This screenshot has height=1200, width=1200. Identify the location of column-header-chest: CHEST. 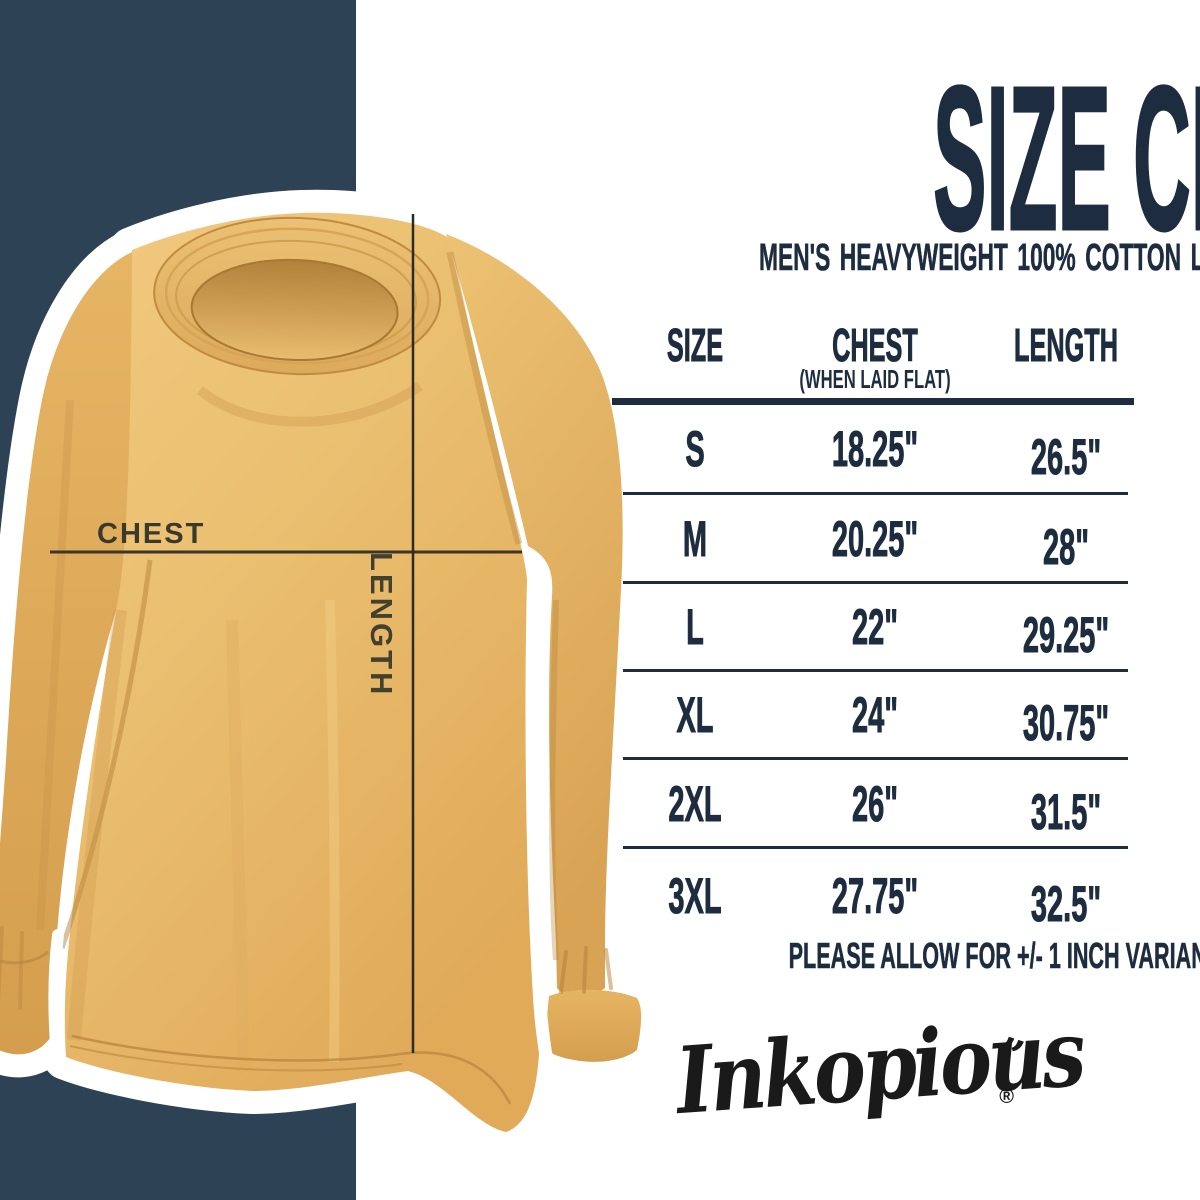
(875, 345).